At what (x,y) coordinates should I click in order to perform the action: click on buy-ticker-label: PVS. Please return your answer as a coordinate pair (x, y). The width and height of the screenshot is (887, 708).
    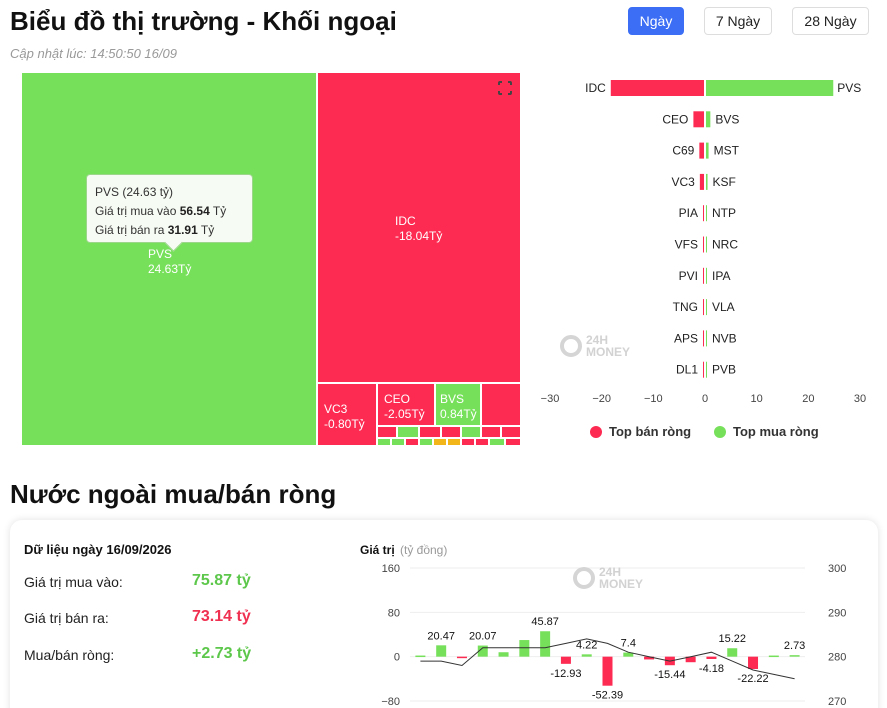
    Looking at the image, I should click on (849, 88).